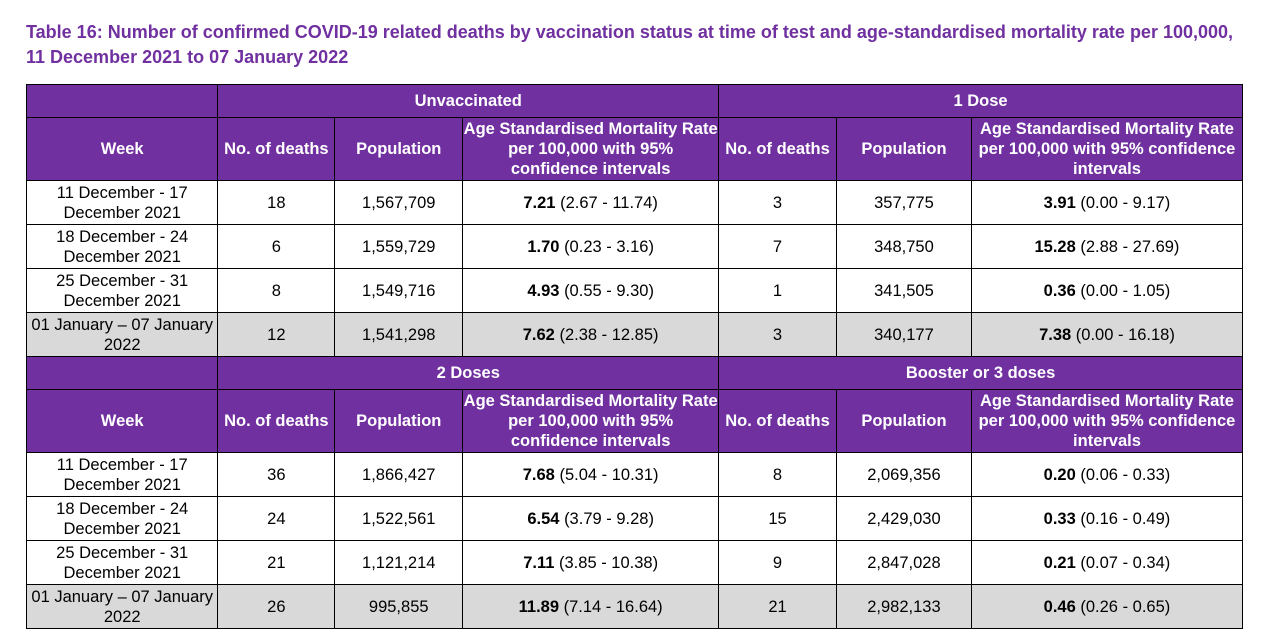 This screenshot has width=1261, height=632. Describe the element at coordinates (980, 373) in the screenshot. I see `group-header-booster: Booster or 3 doses` at that location.